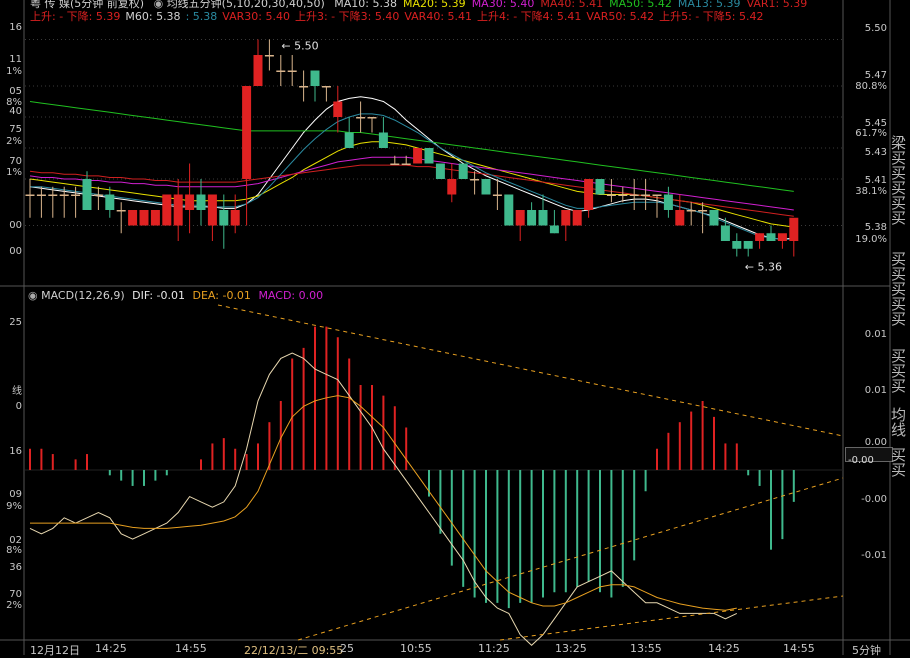 This screenshot has width=910, height=658. I want to click on time-axis-label: 13:55, so click(646, 648).